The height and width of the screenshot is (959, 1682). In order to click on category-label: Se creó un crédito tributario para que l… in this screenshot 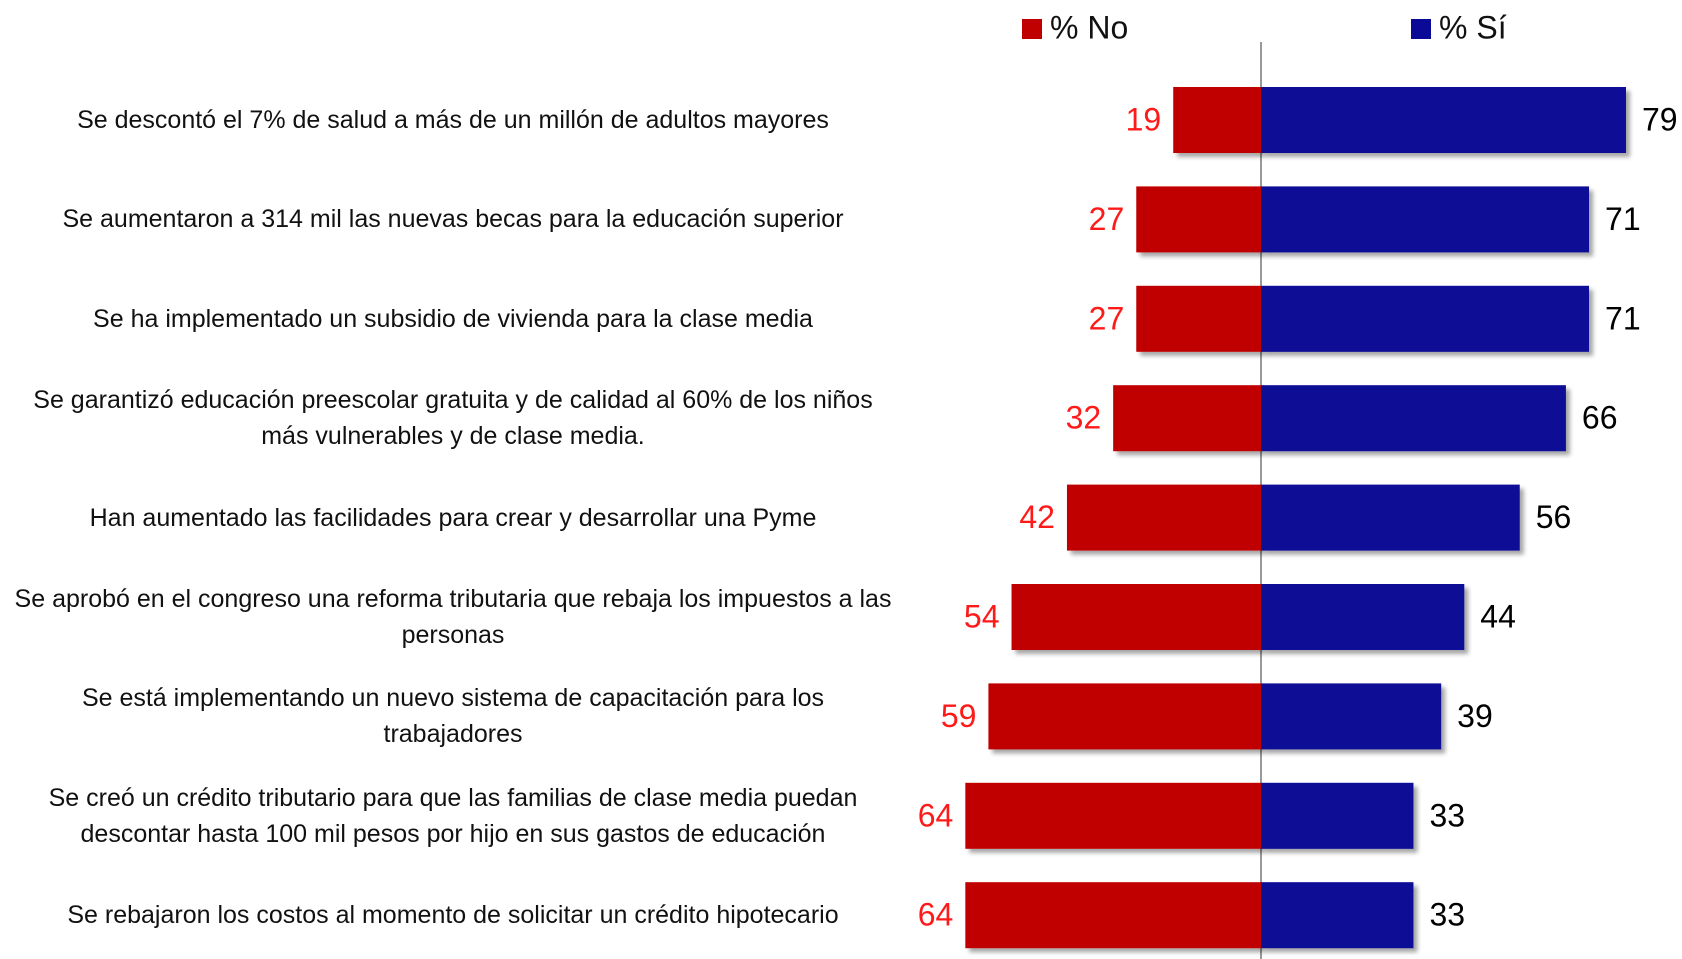, I will do `click(453, 815)`.